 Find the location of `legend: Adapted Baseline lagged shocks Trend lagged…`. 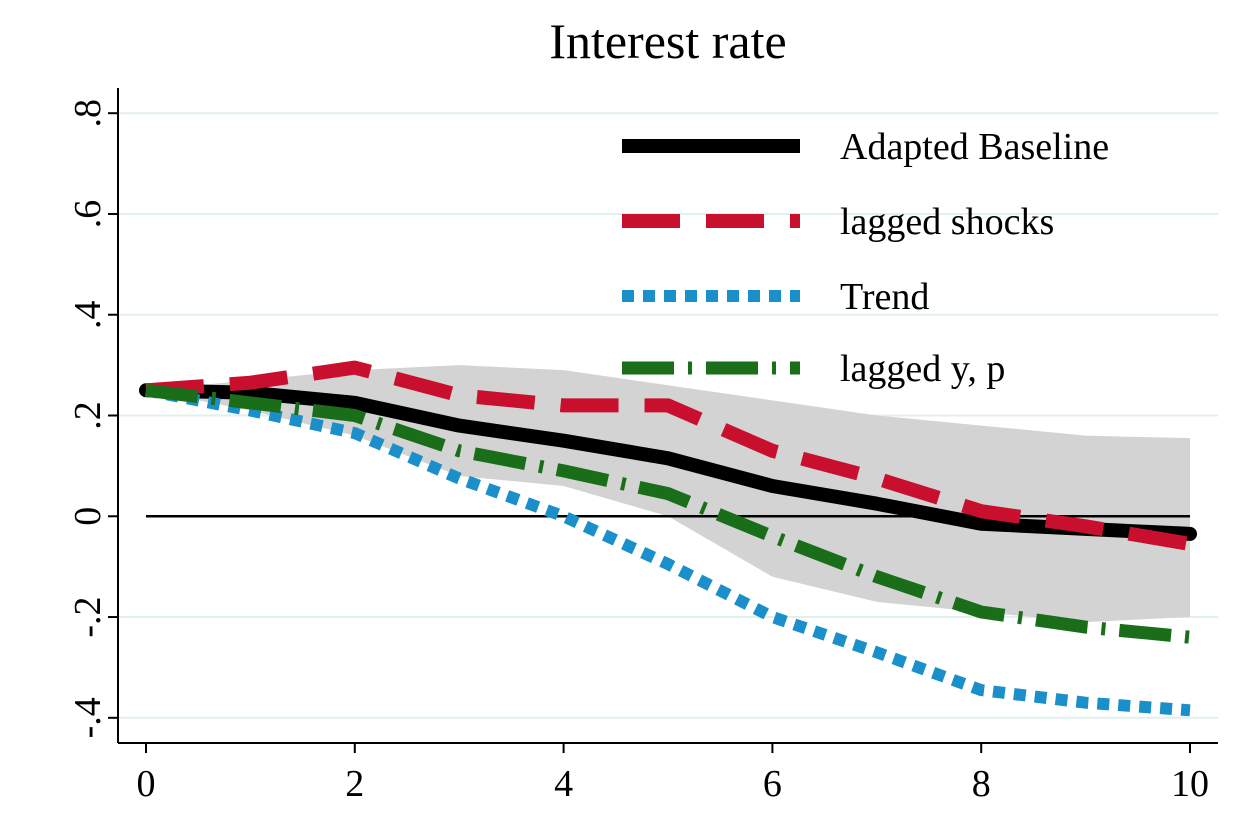

legend: Adapted Baseline lagged shocks Trend lagged… is located at coordinates (865, 258).